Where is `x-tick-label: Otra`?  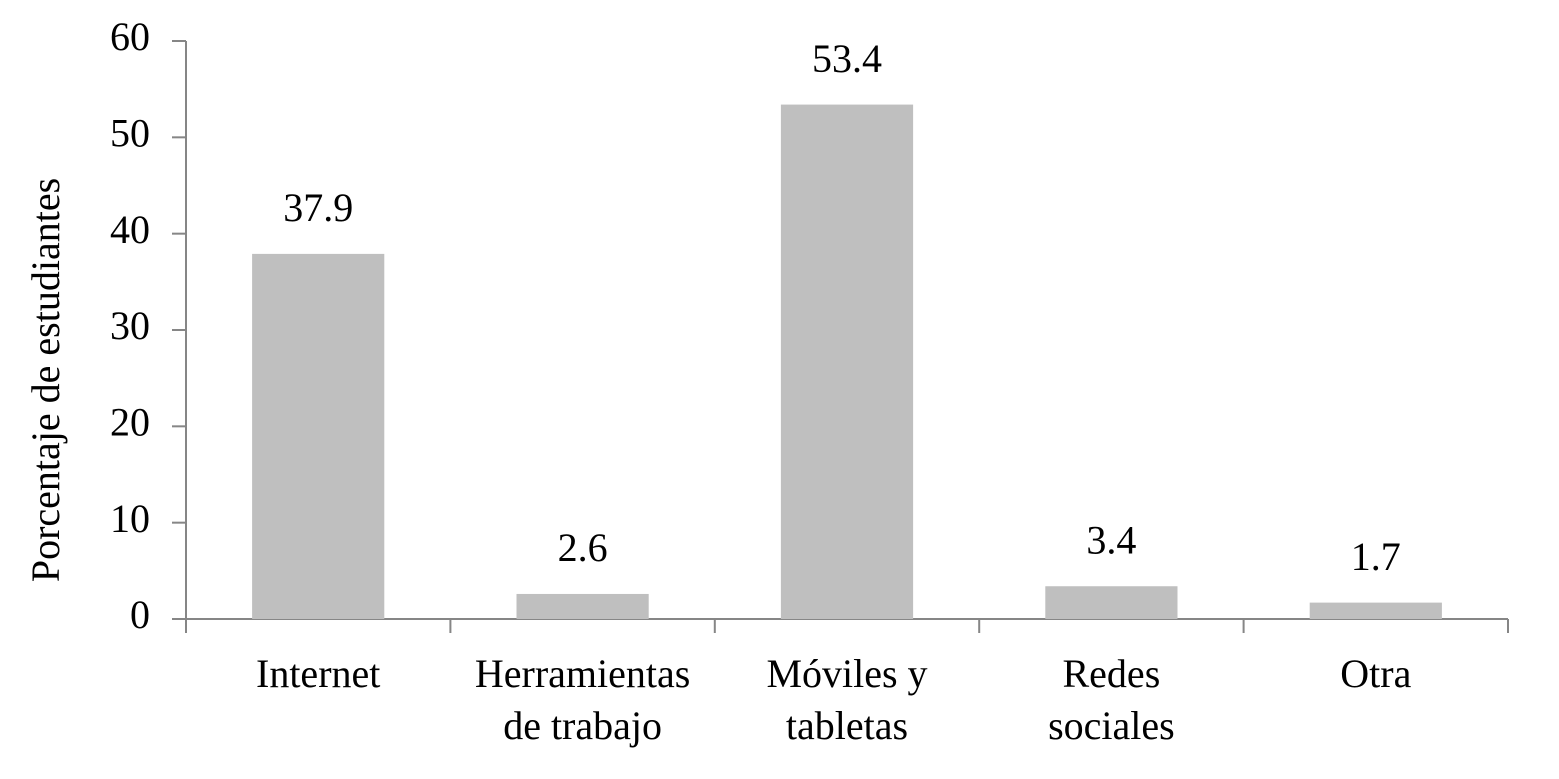 x-tick-label: Otra is located at coordinates (1376, 673).